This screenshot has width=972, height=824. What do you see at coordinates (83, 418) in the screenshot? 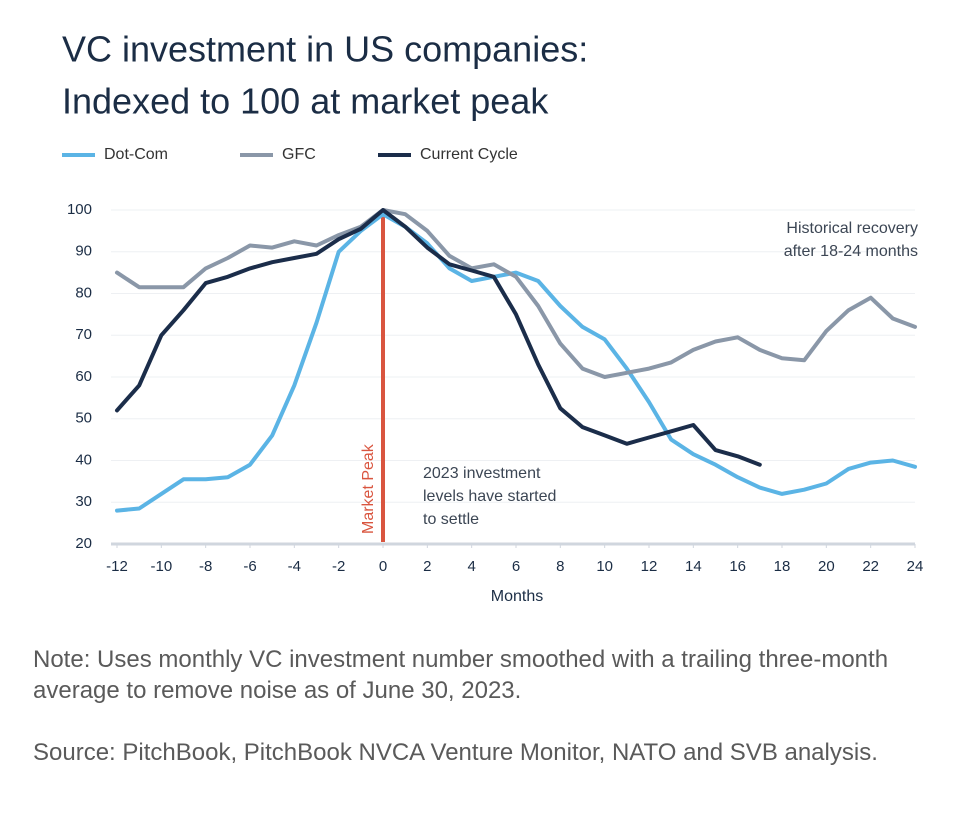
I see `y-tick-label: 50` at bounding box center [83, 418].